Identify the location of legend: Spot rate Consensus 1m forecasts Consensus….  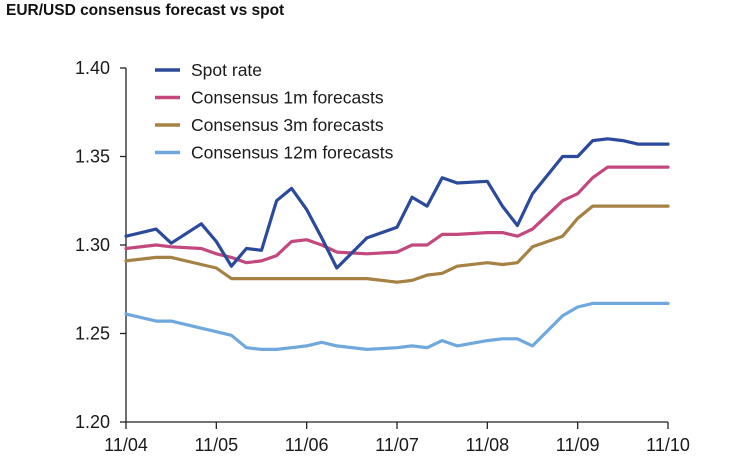
(274, 111).